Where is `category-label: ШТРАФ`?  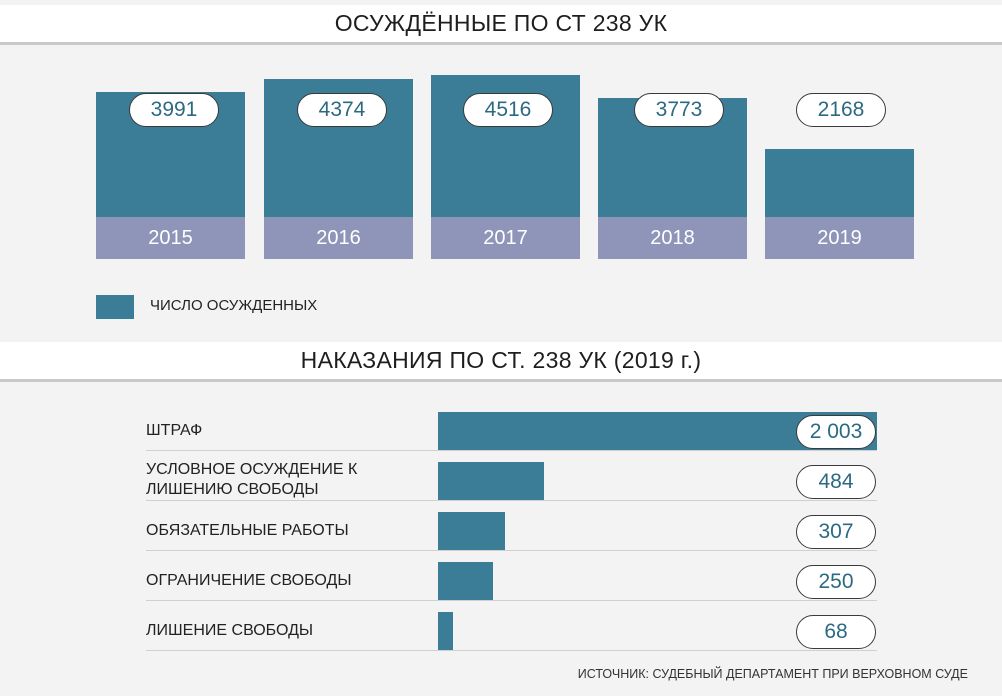 category-label: ШТРАФ is located at coordinates (174, 430).